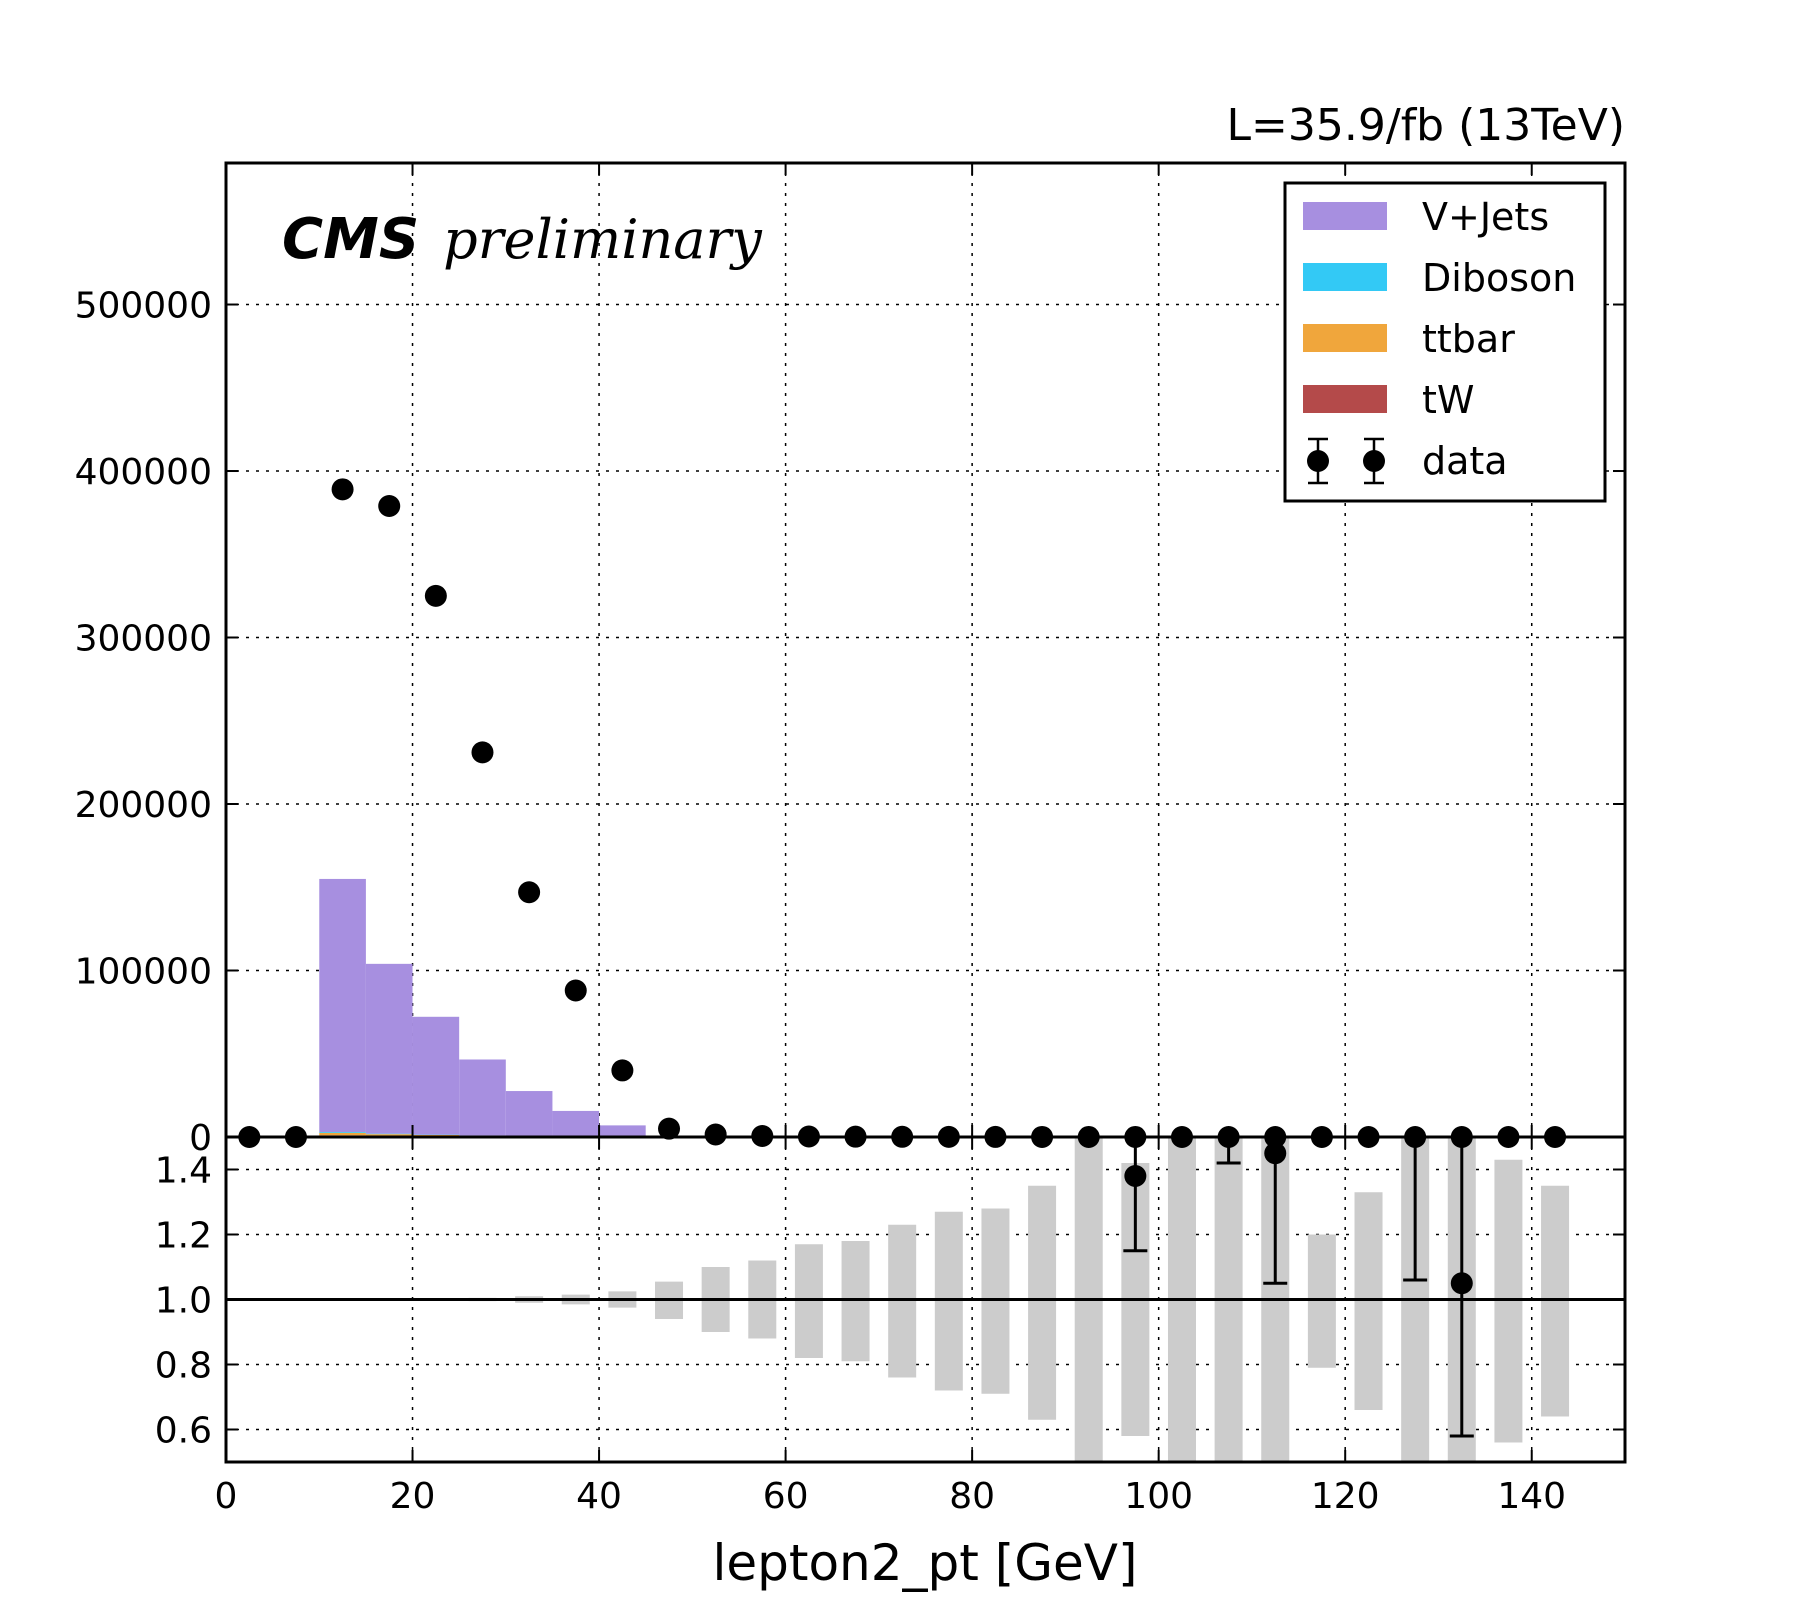 The width and height of the screenshot is (1800, 1620). Describe the element at coordinates (183, 1431) in the screenshot. I see `ratio-y-tick-label-0: 0.6` at that location.